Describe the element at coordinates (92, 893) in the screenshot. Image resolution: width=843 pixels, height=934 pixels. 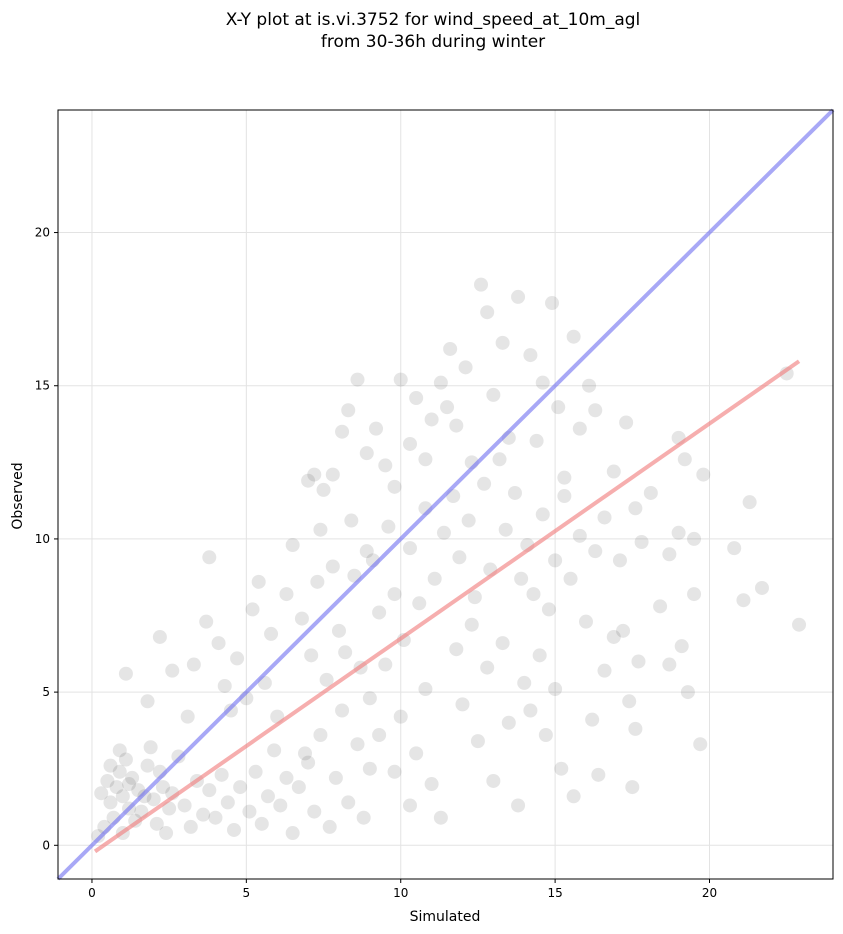
I see `x-tick-label: 0` at that location.